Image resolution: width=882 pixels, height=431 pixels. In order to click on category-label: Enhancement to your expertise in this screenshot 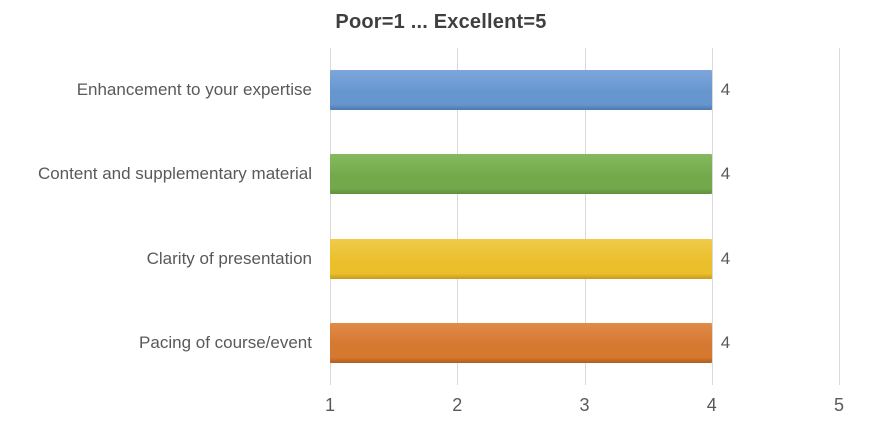, I will do `click(194, 89)`.